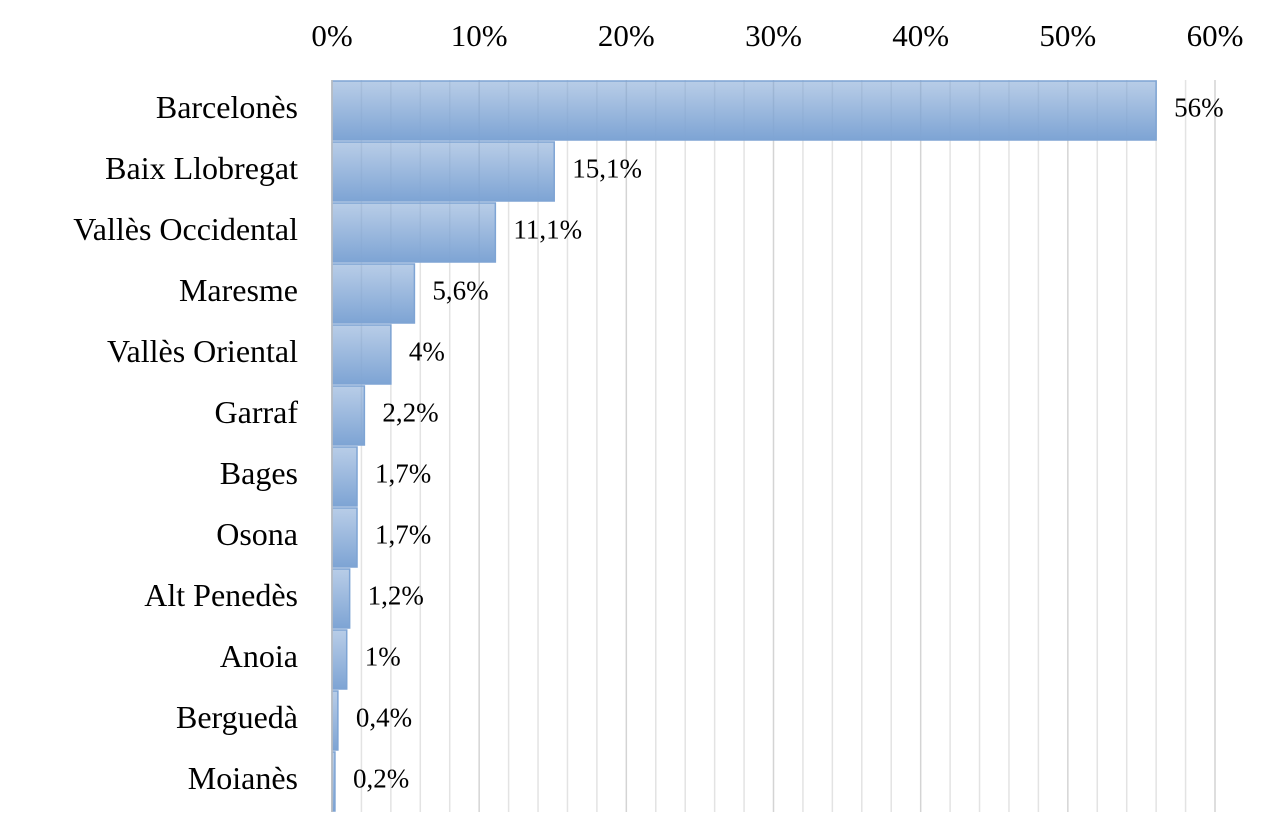 The height and width of the screenshot is (840, 1280). I want to click on category-label: Alt Penedès, so click(221, 595).